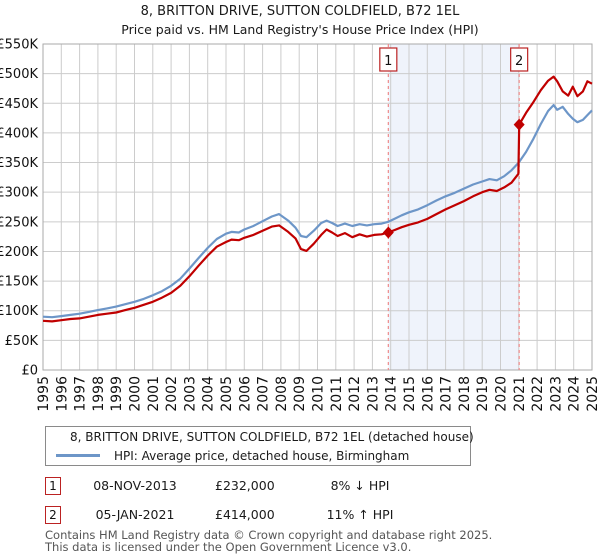 This screenshot has height=560, width=600. Describe the element at coordinates (575, 394) in the screenshot. I see `x-axis-tick-label: 2024` at that location.